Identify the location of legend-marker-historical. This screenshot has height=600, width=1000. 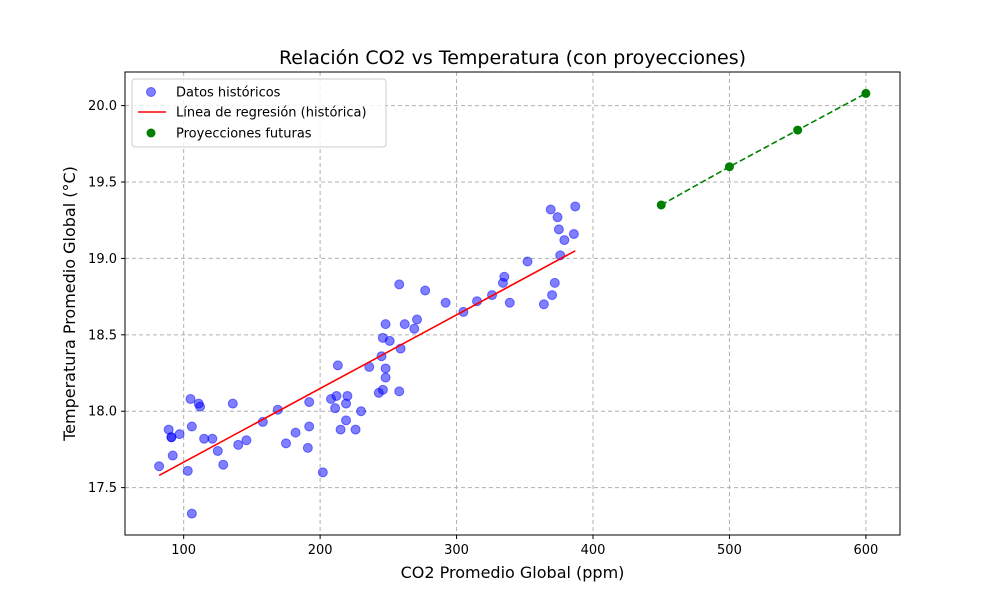
(151, 92).